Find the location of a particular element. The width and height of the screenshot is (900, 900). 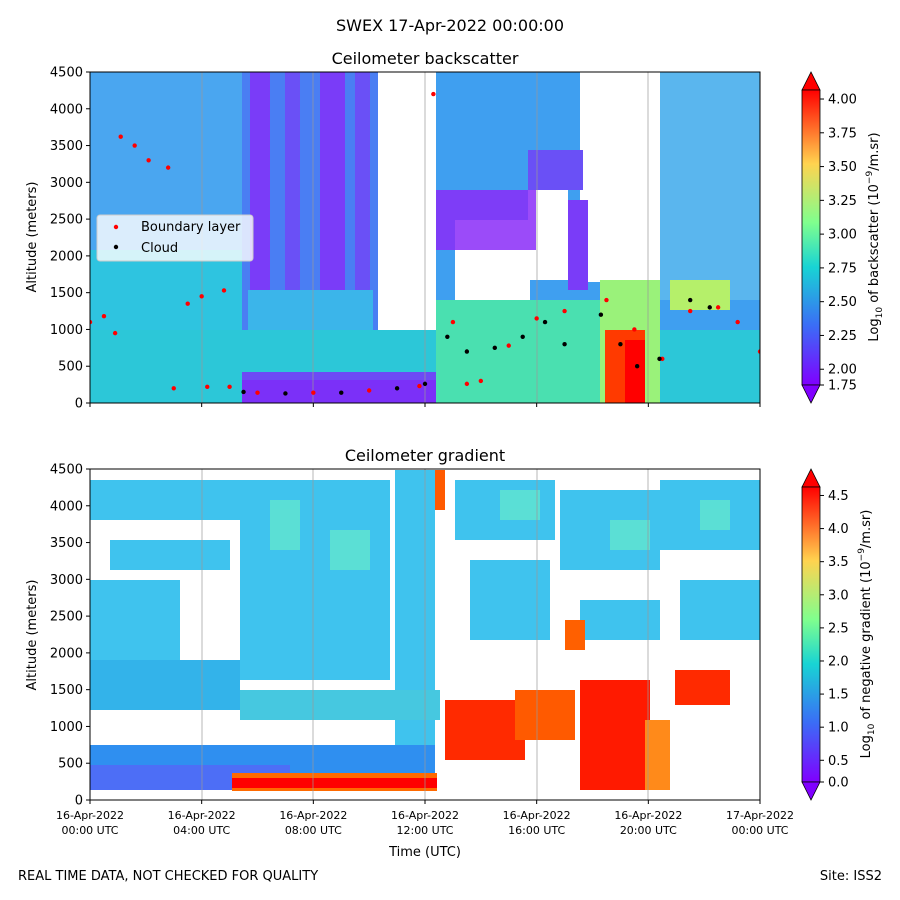

colorbar-tick-label: 3.50 is located at coordinates (842, 167).